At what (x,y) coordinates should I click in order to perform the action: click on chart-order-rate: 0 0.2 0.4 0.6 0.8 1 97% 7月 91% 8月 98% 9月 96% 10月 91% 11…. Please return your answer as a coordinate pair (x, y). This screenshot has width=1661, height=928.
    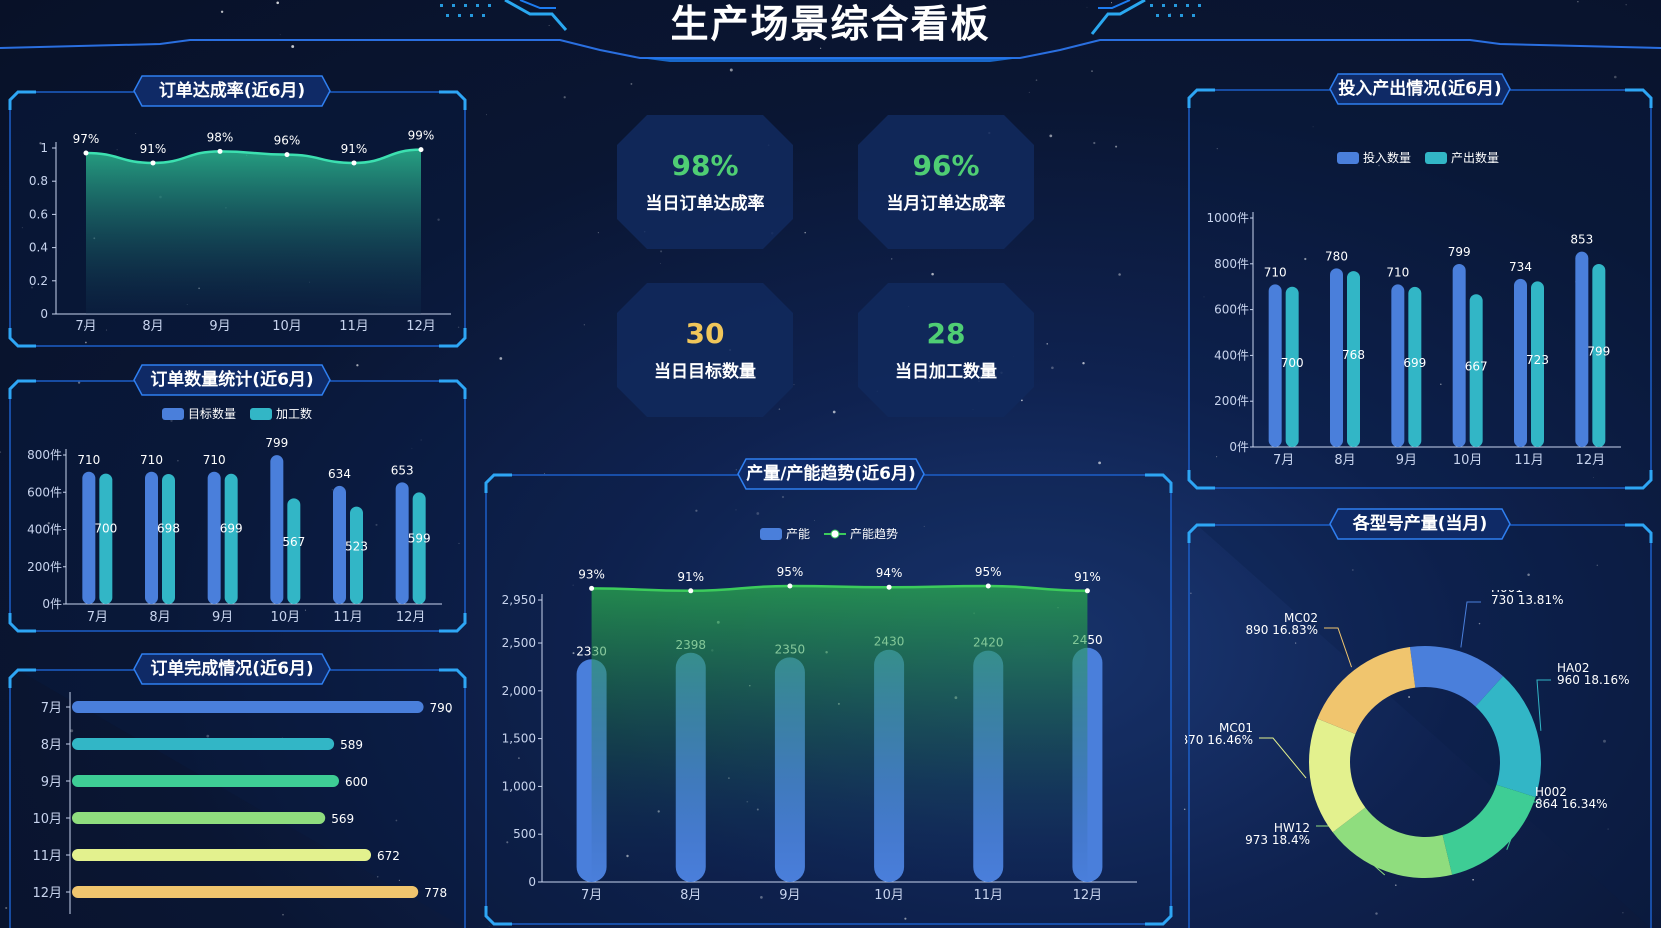
    Looking at the image, I should click on (240, 231).